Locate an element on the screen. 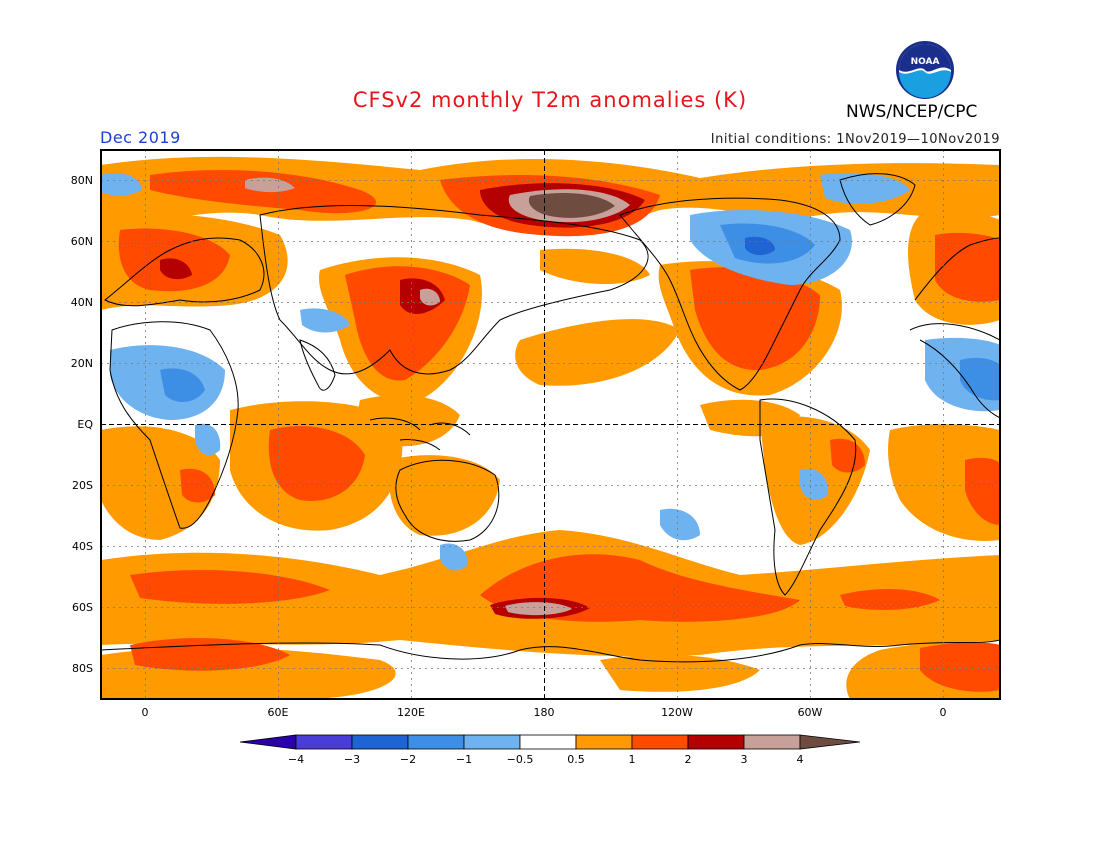 This screenshot has width=1100, height=850. coastline-india is located at coordinates (317, 365).